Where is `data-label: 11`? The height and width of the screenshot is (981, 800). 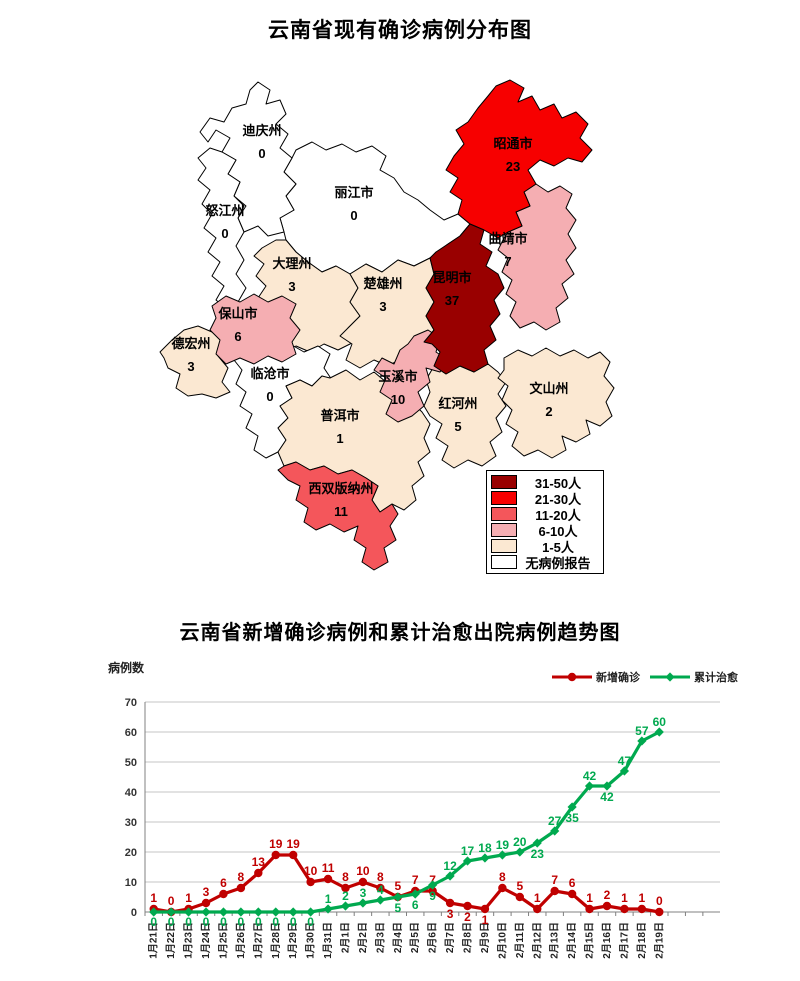 data-label: 11 is located at coordinates (328, 868).